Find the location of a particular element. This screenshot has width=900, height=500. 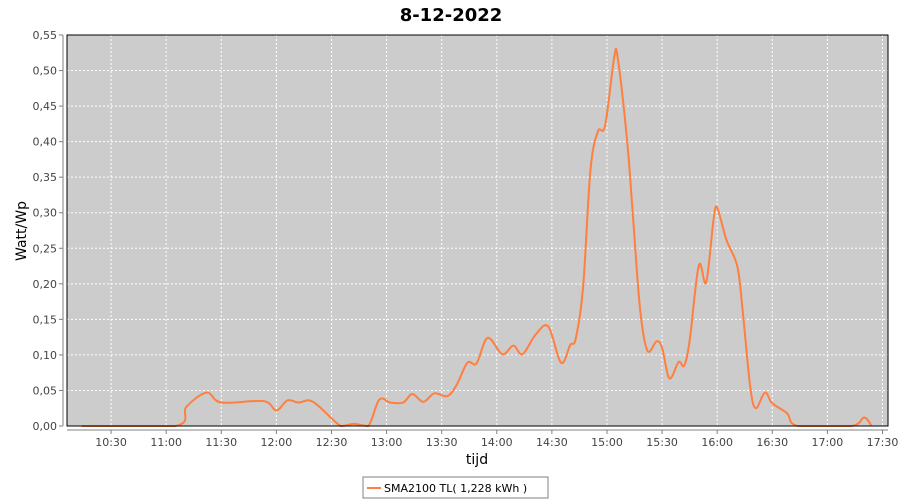

y-tick-label: 0,05 is located at coordinates (45, 390).